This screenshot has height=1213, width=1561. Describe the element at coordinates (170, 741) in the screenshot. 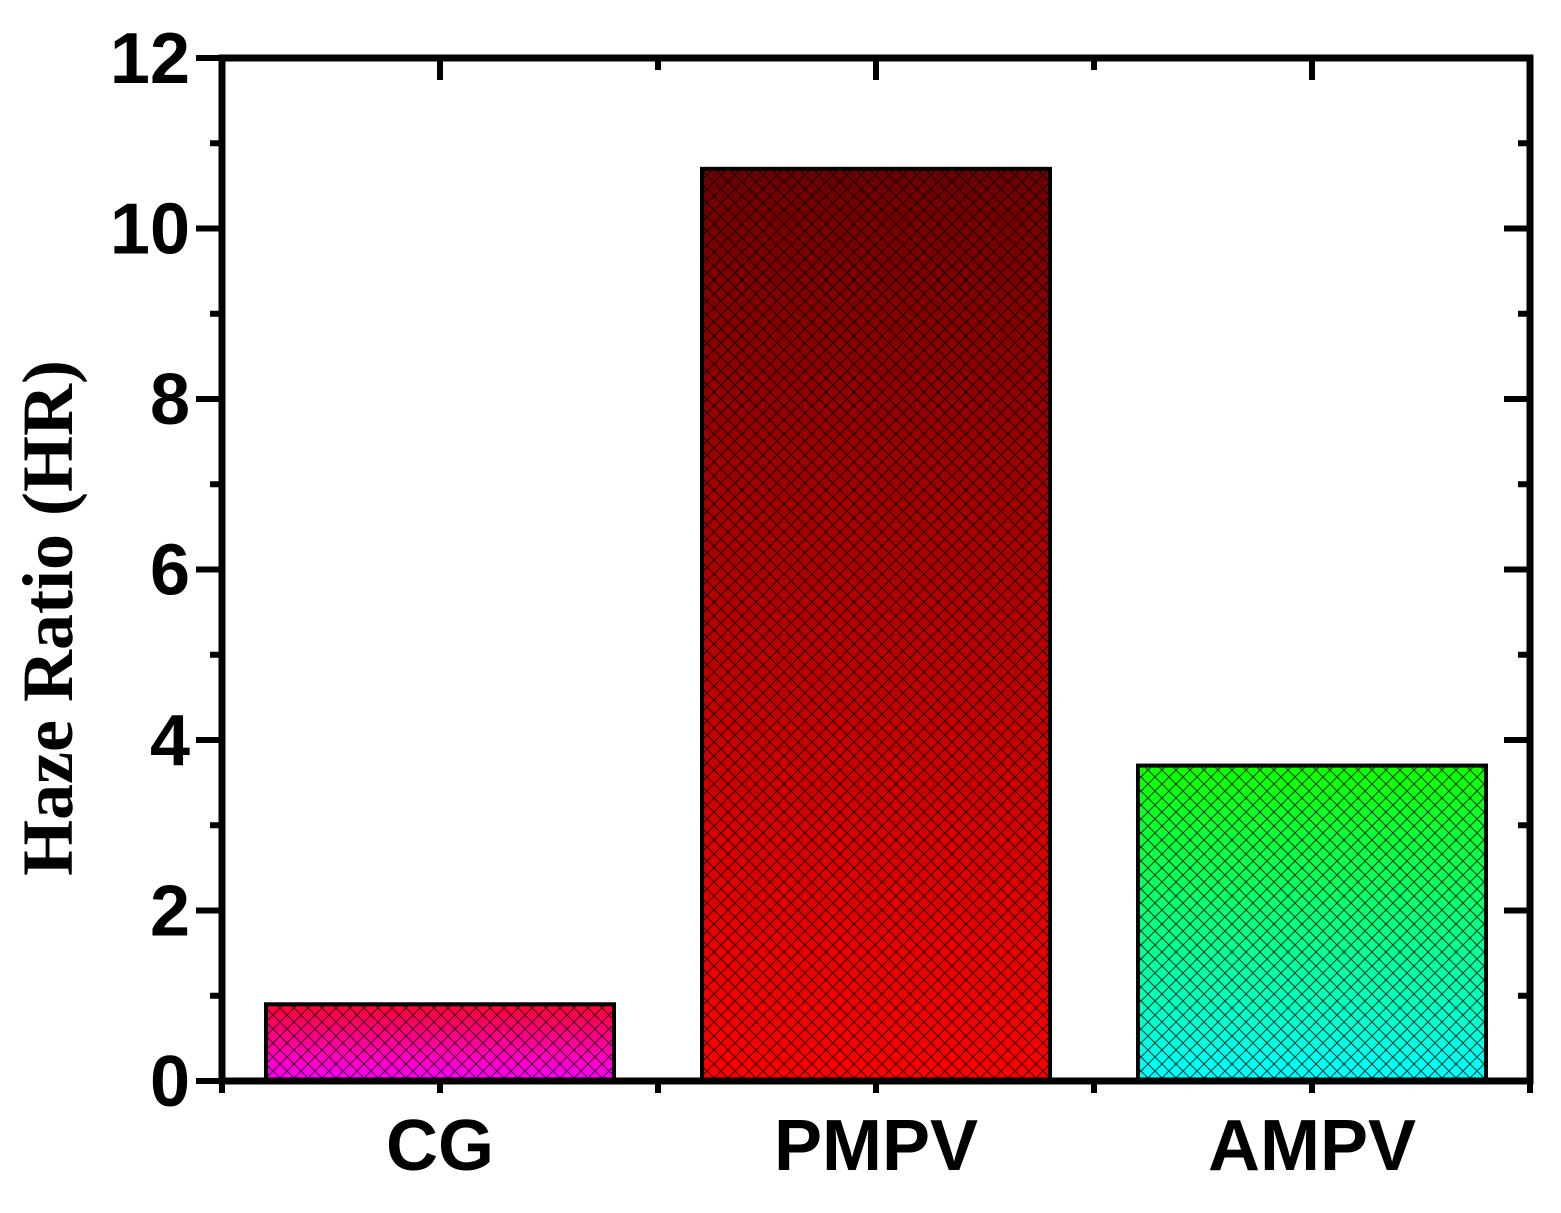

I see `y-tick-label: 4` at that location.